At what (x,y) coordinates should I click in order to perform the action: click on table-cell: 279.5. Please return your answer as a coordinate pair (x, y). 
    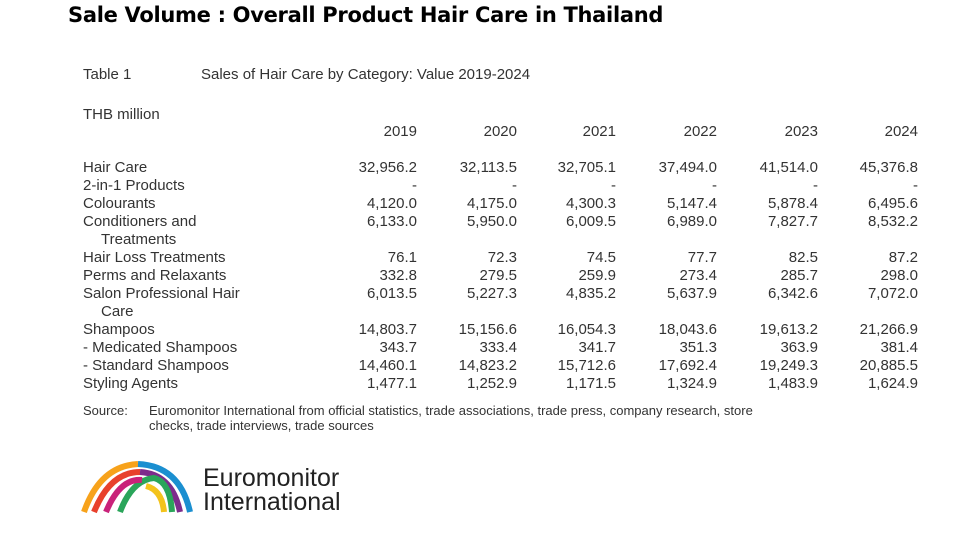
    Looking at the image, I should click on (498, 275).